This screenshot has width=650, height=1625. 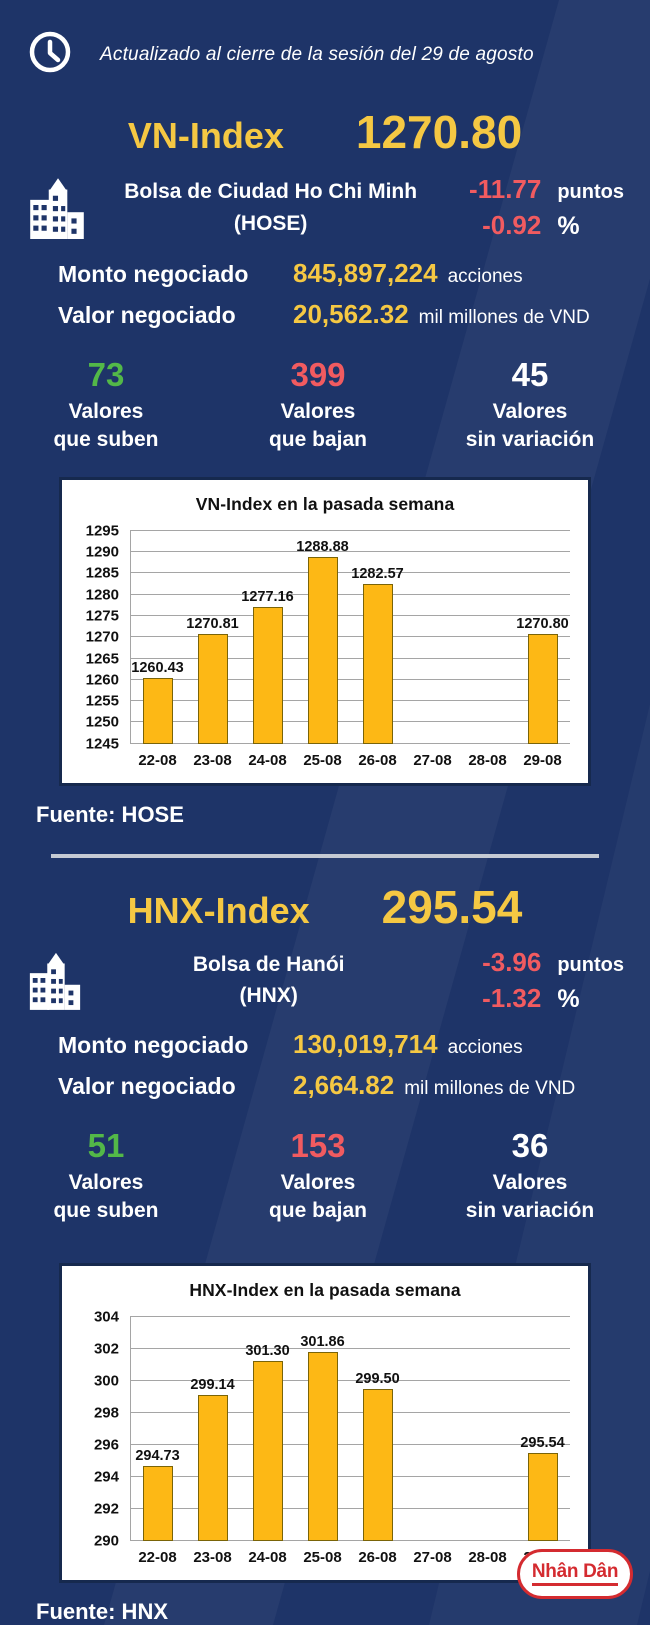 I want to click on hnx-index-name: HNX-Index, so click(x=218, y=910).